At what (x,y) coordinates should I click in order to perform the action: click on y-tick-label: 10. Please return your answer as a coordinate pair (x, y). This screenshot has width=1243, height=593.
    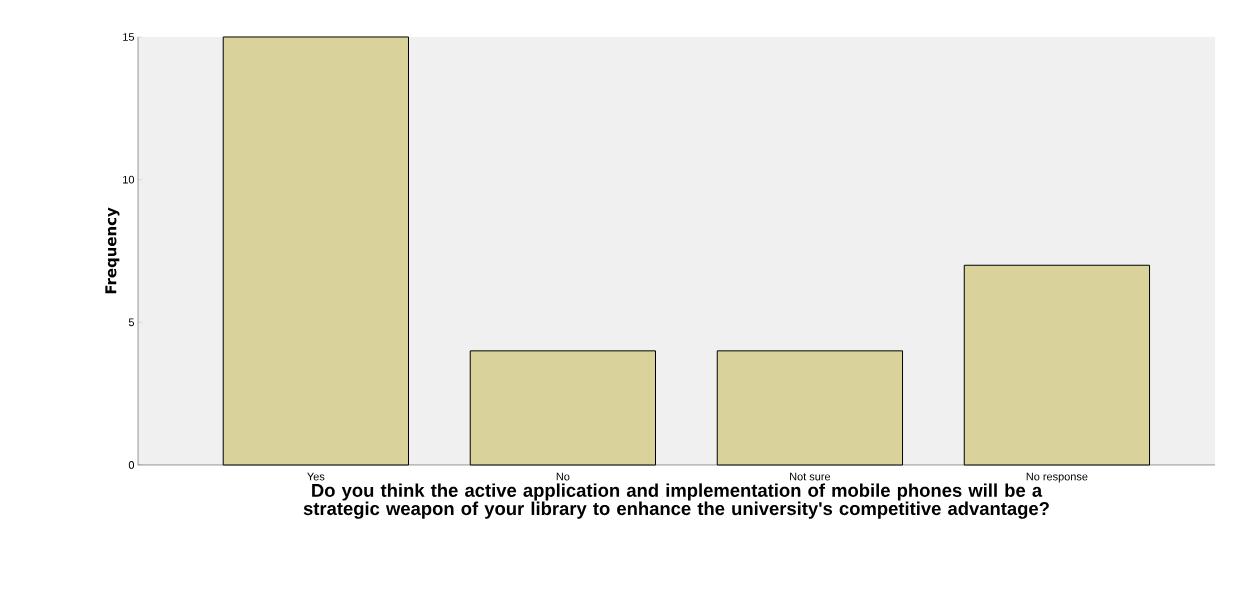
    Looking at the image, I should click on (129, 179).